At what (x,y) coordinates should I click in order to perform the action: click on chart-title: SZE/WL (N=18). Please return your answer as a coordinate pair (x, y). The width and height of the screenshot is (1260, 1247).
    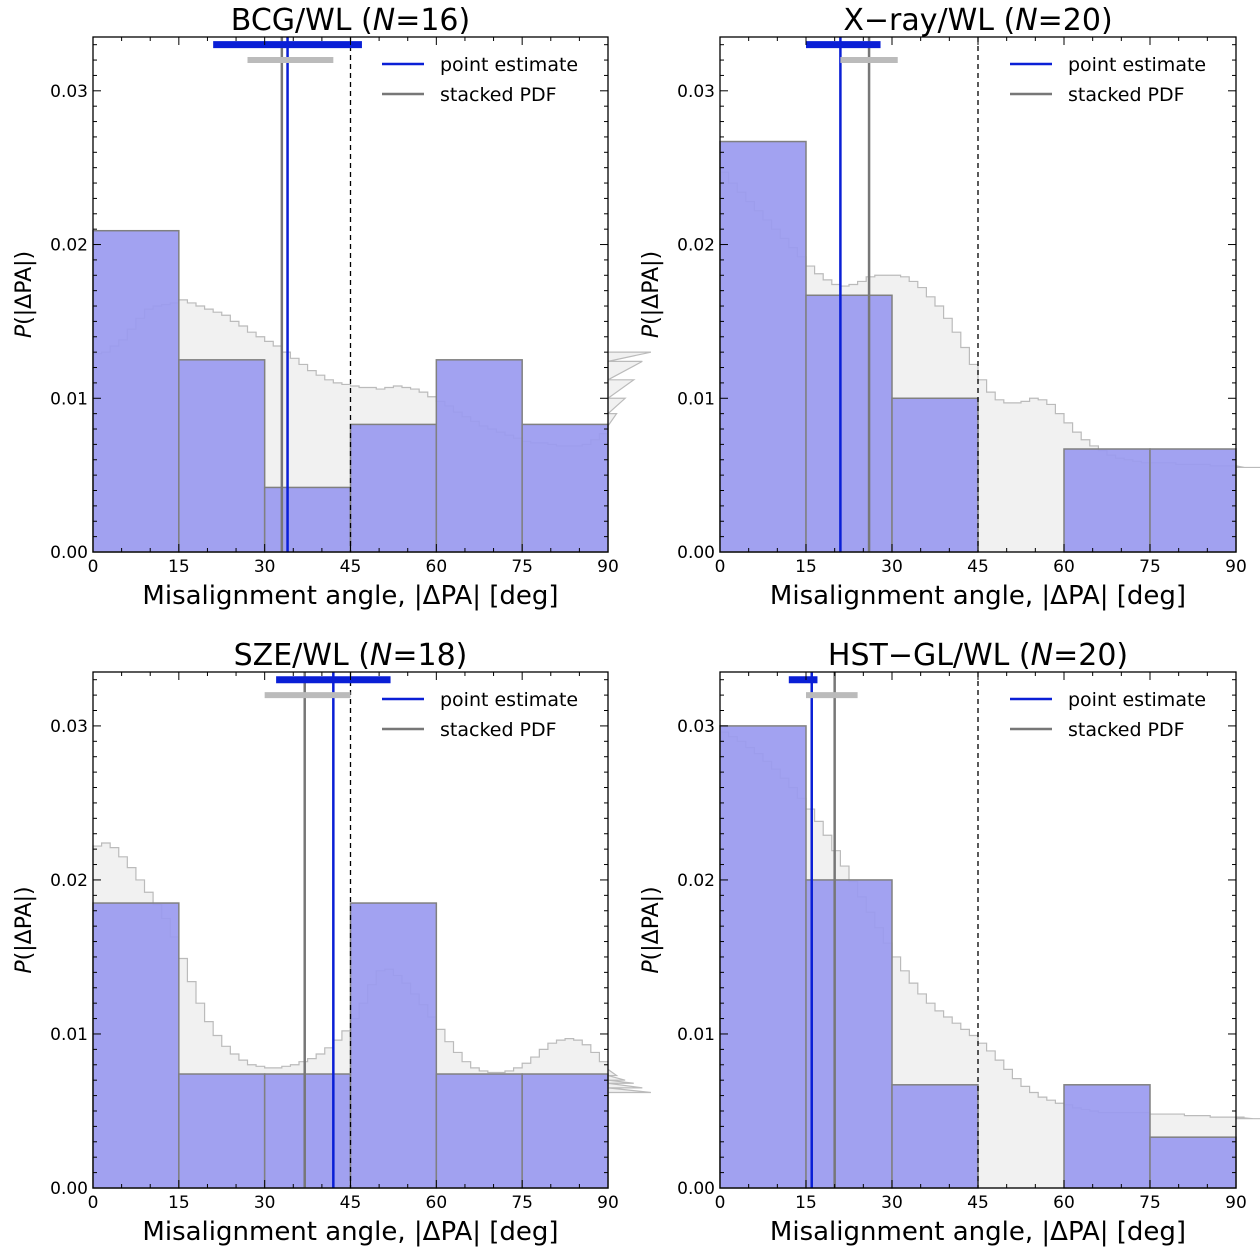
    Looking at the image, I should click on (351, 655).